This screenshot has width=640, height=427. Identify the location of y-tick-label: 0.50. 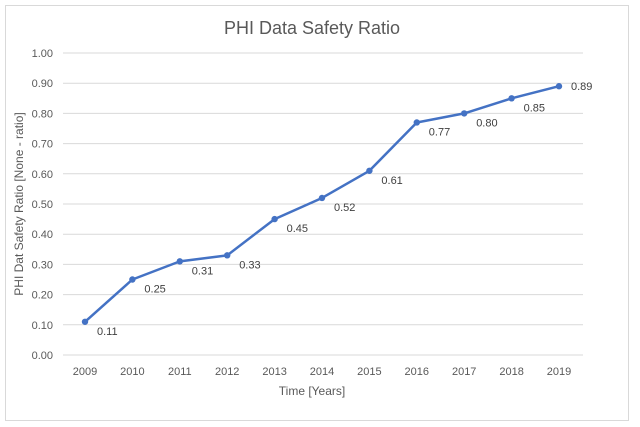
(42, 205).